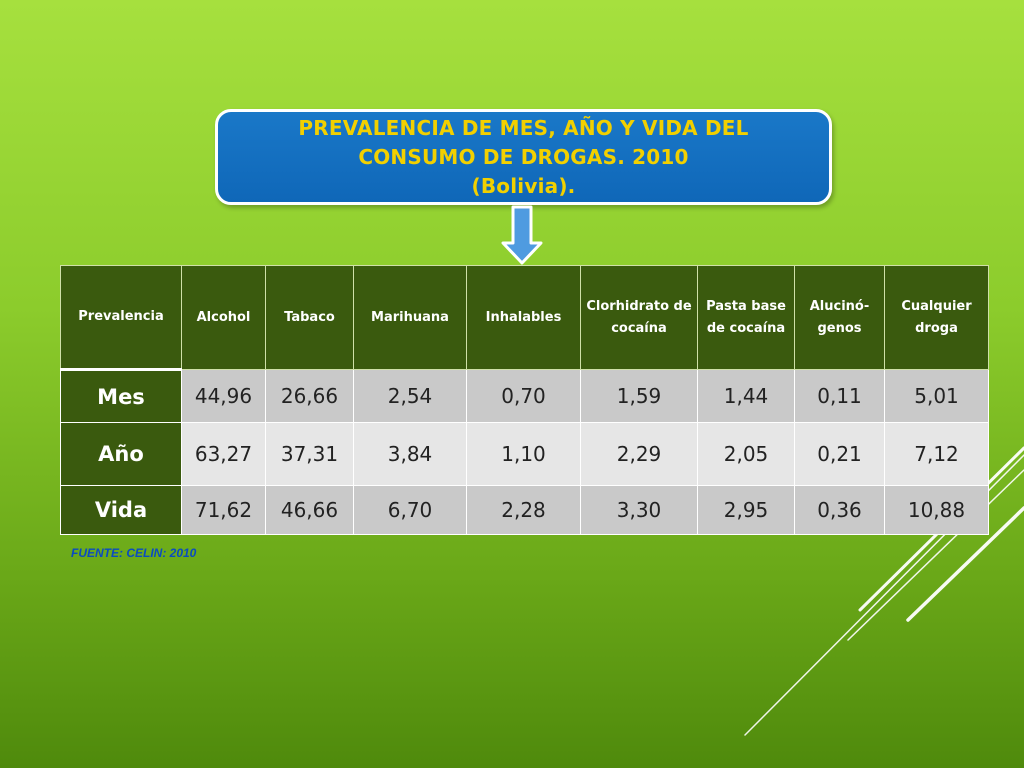 The width and height of the screenshot is (1024, 768). Describe the element at coordinates (223, 396) in the screenshot. I see `table-cell: 44,96` at that location.